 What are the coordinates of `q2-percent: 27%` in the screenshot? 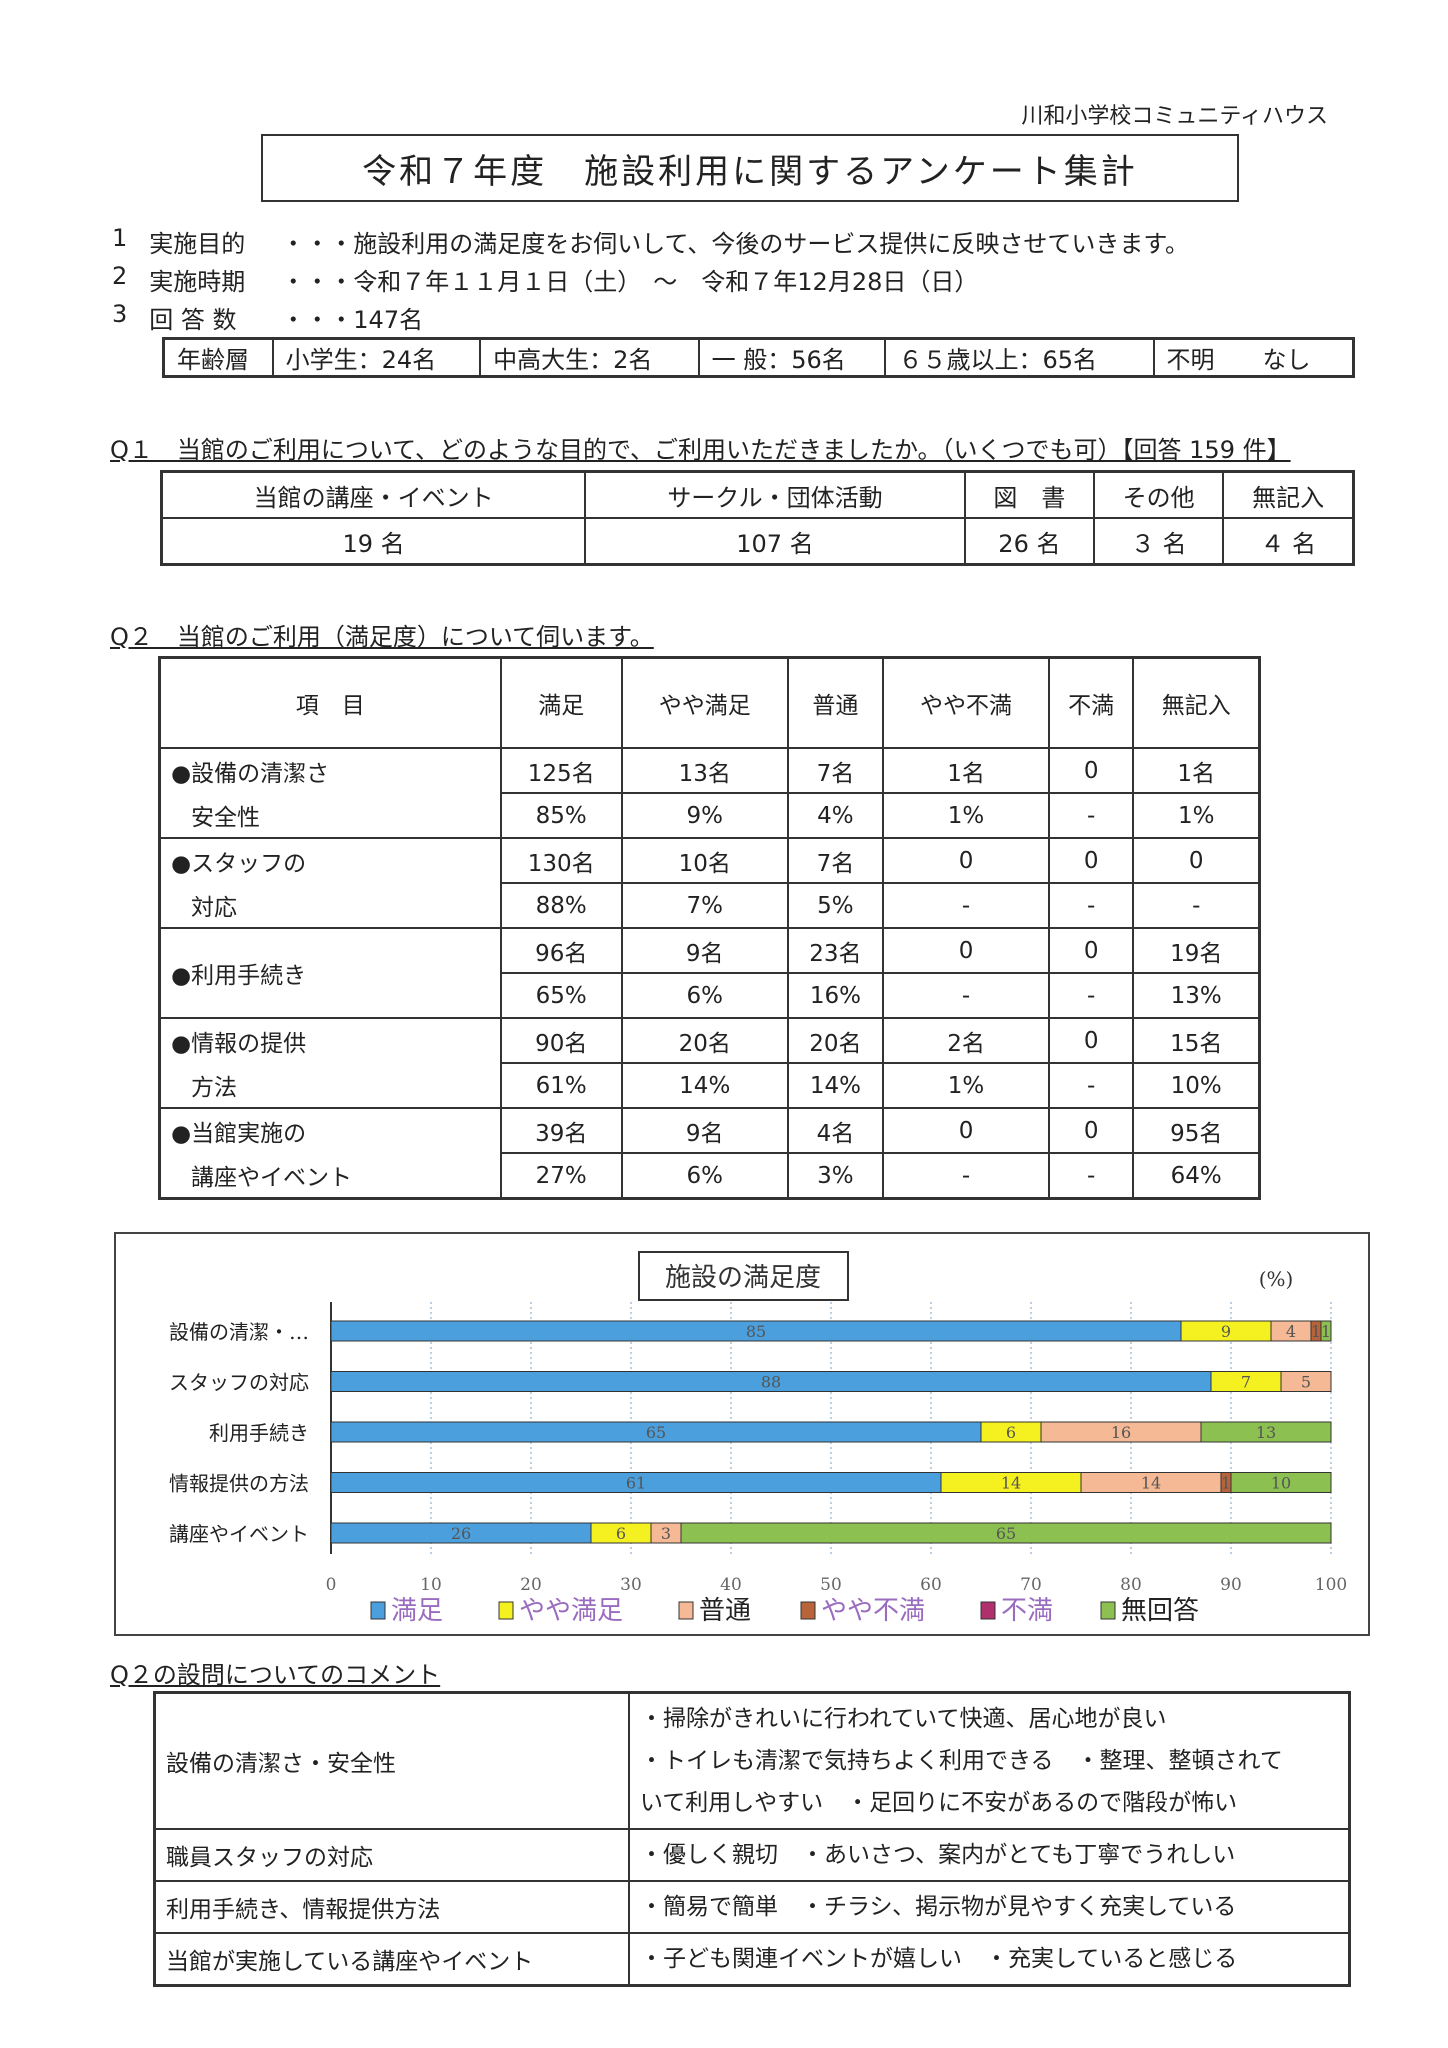 It's located at (561, 1176).